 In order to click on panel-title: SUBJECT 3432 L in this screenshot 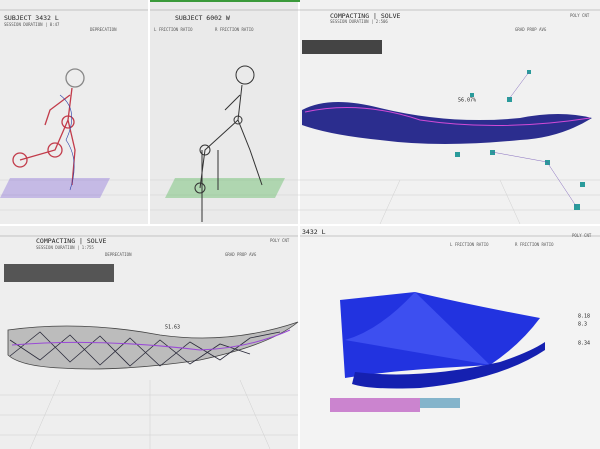, I will do `click(31, 18)`.